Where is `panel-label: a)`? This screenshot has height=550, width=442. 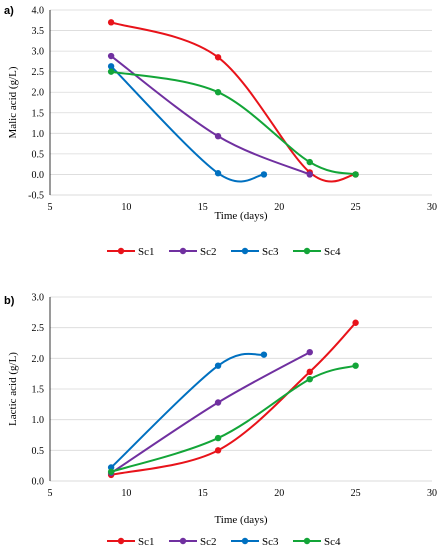 panel-label: a) is located at coordinates (9, 11).